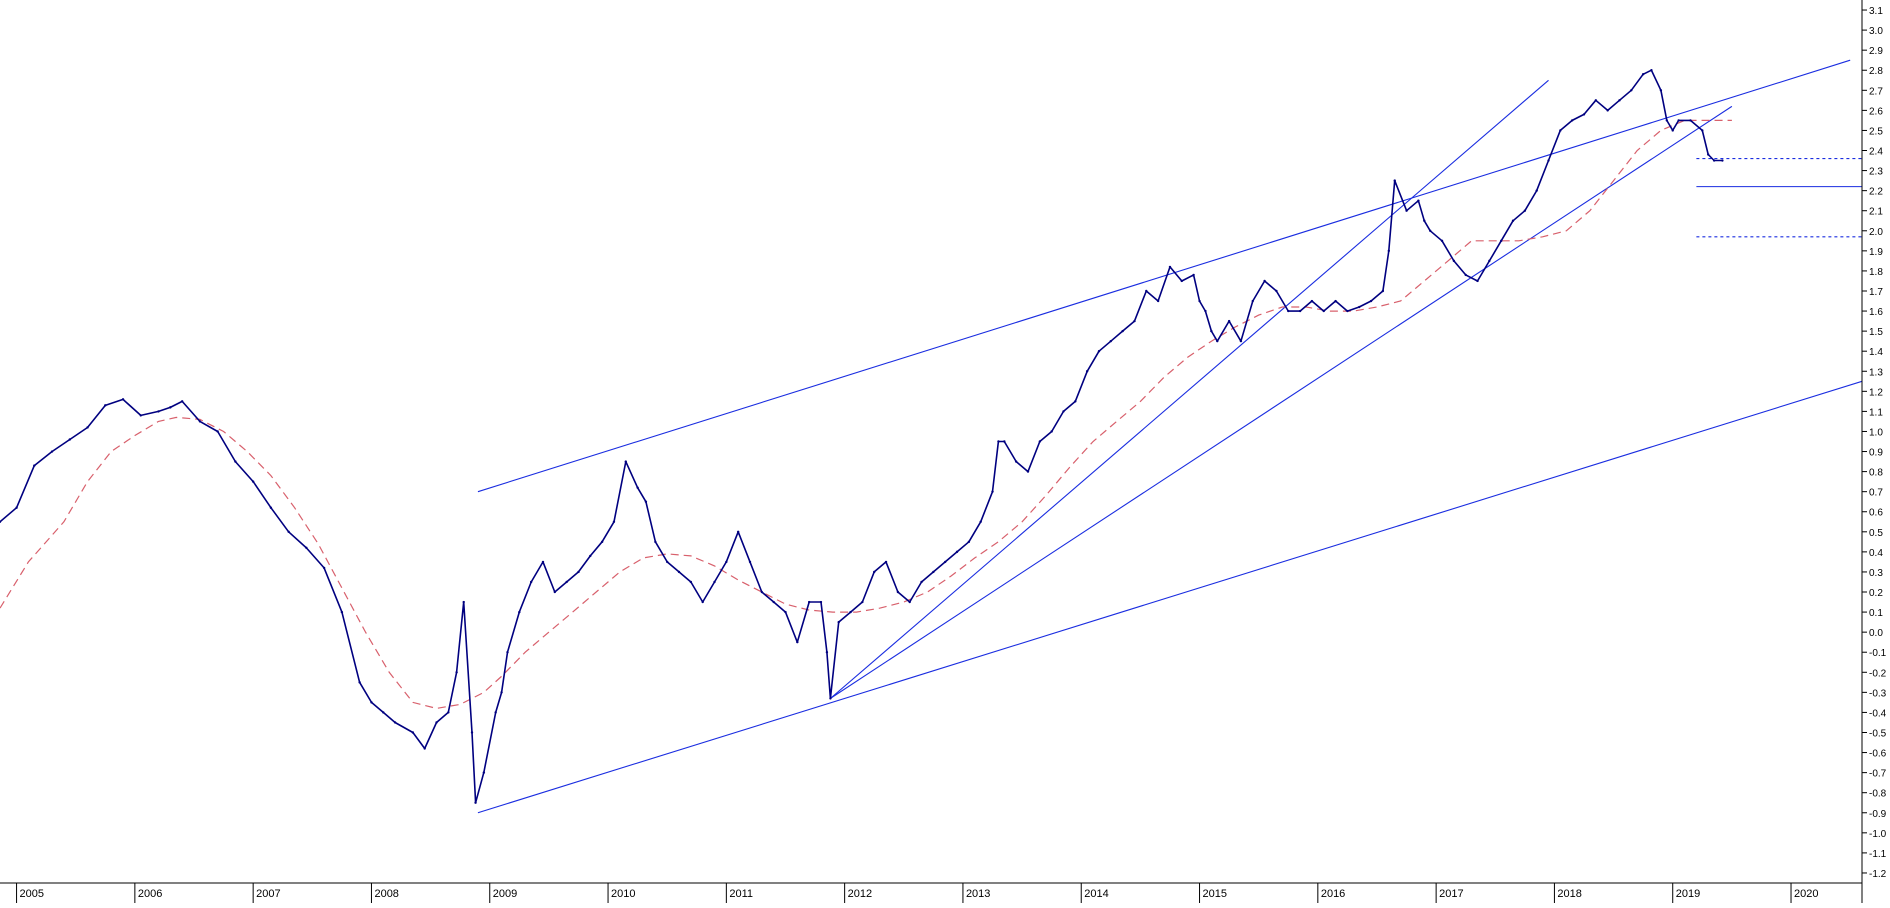 This screenshot has width=1890, height=908. I want to click on y-tick-label: 1.7, so click(1876, 292).